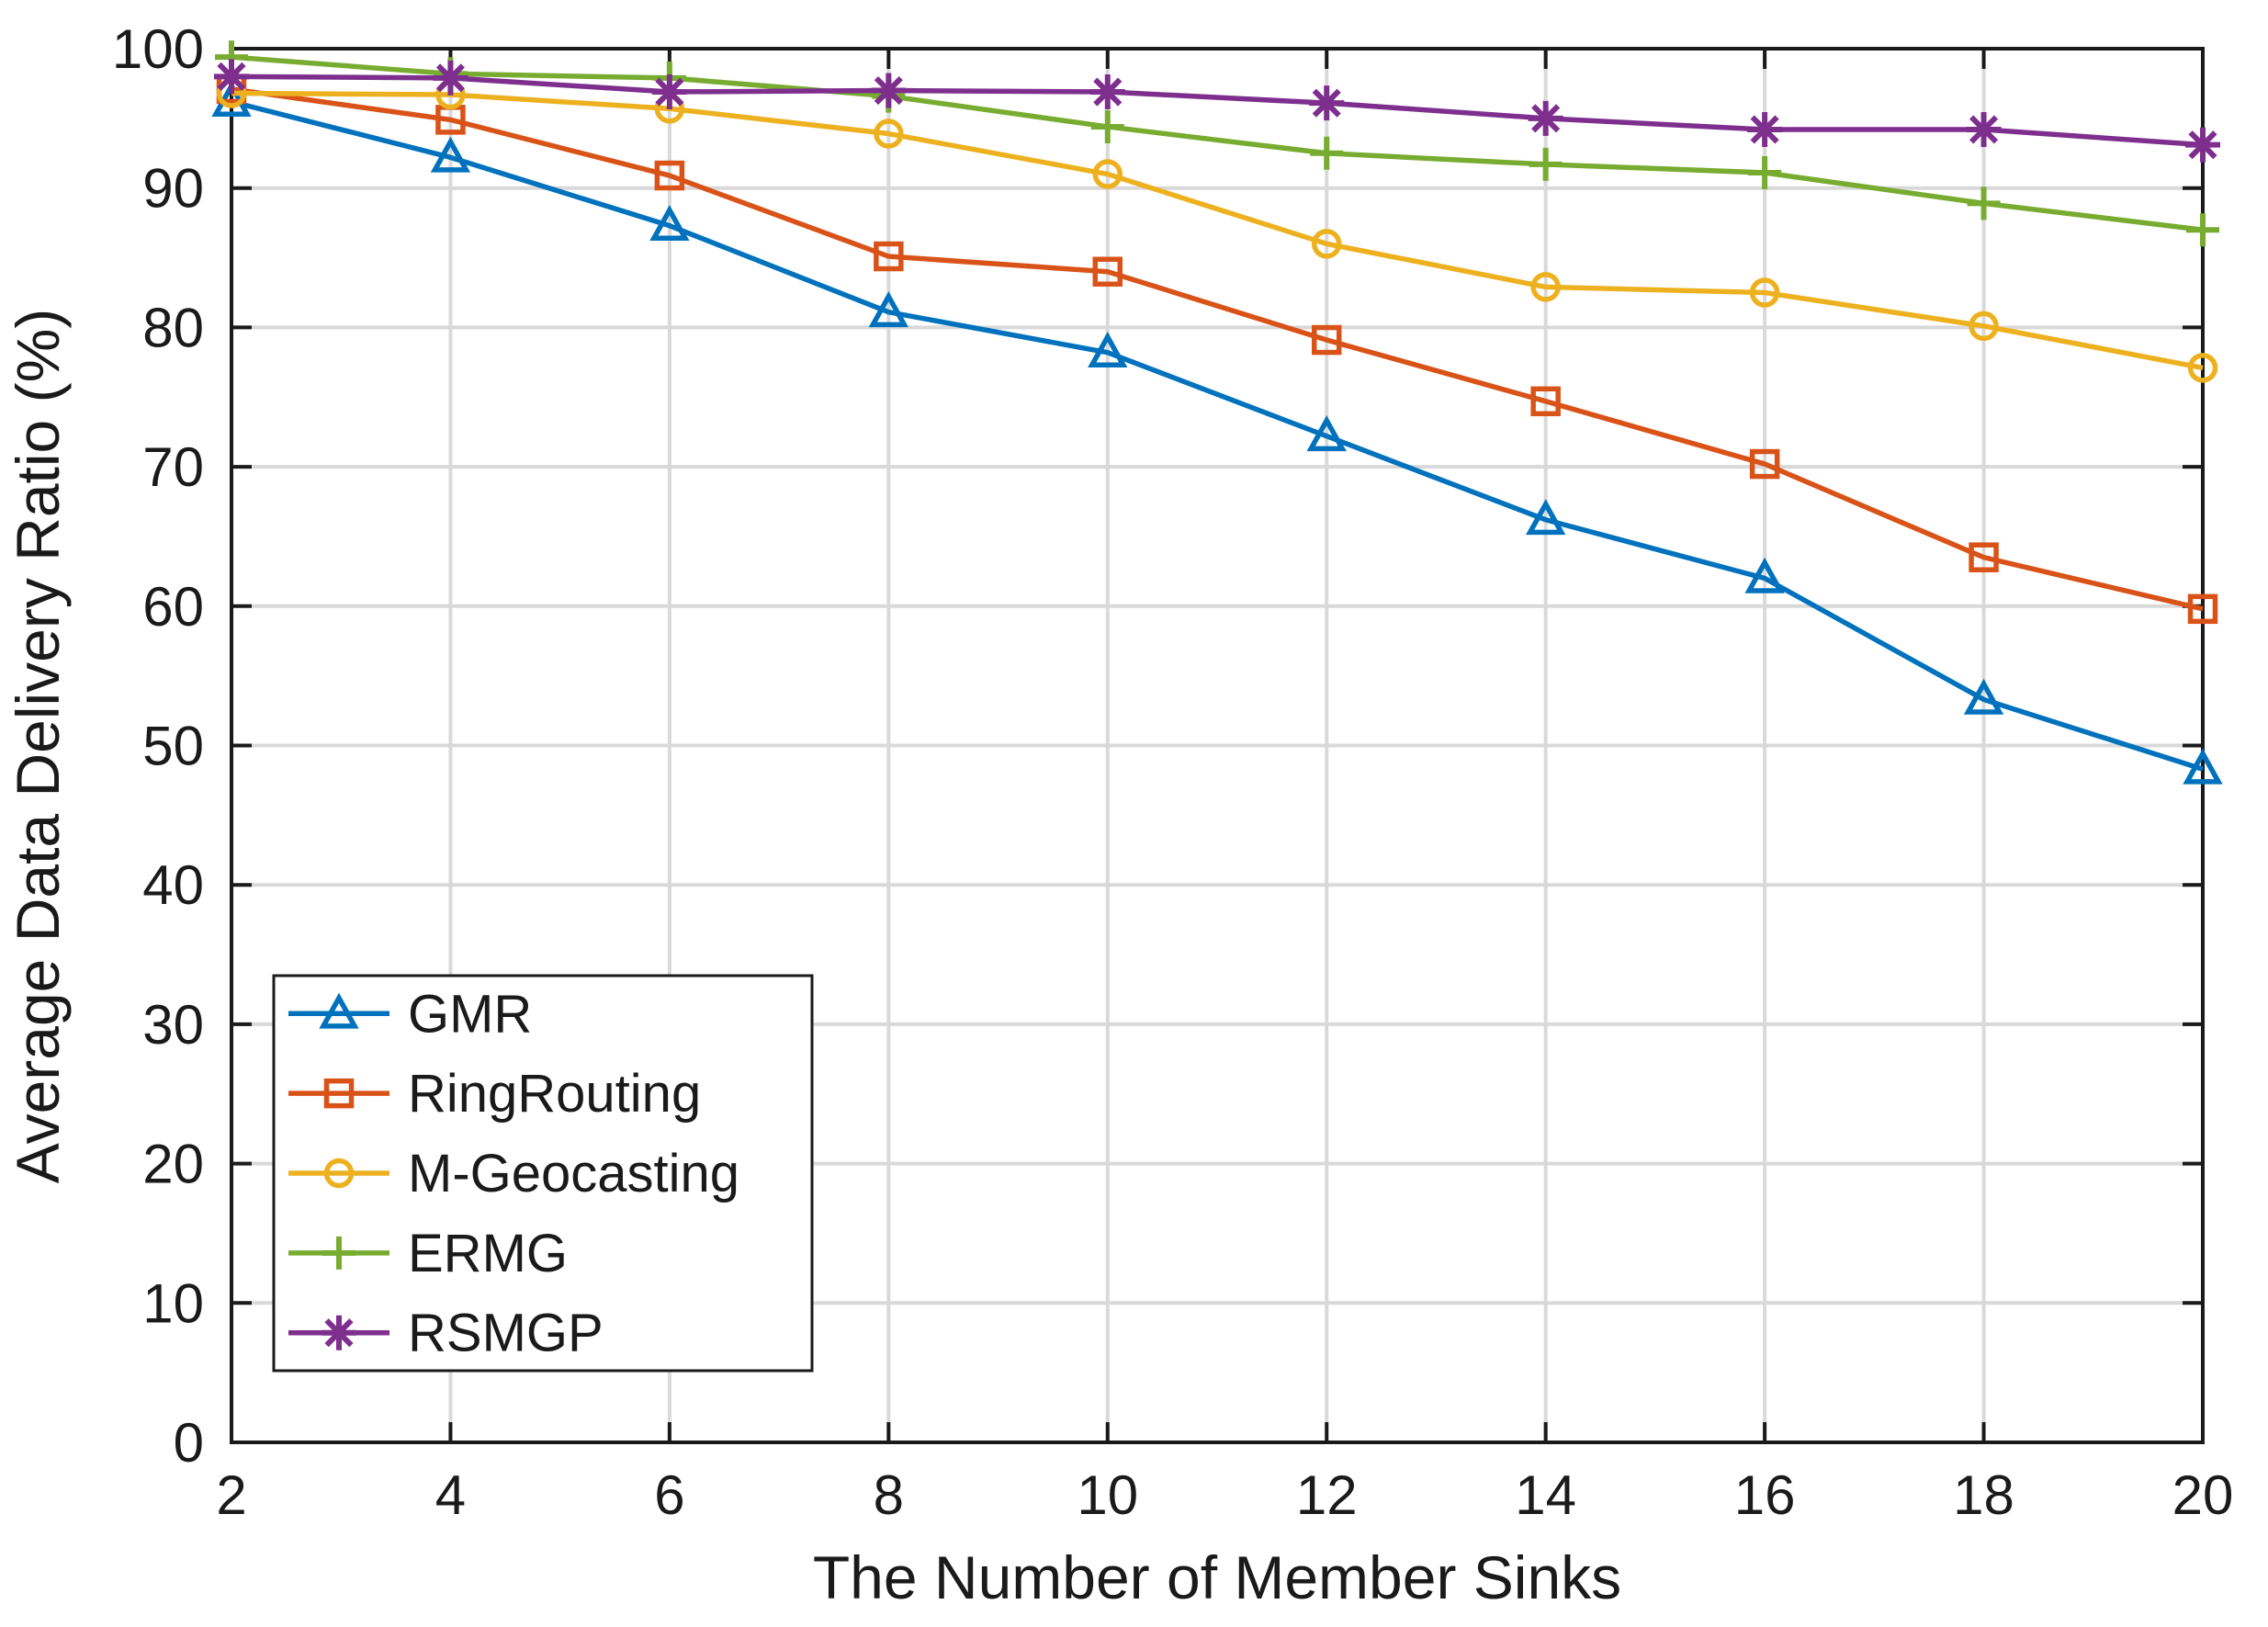  I want to click on legend-item-rsmgp: RSMGP, so click(446, 1333).